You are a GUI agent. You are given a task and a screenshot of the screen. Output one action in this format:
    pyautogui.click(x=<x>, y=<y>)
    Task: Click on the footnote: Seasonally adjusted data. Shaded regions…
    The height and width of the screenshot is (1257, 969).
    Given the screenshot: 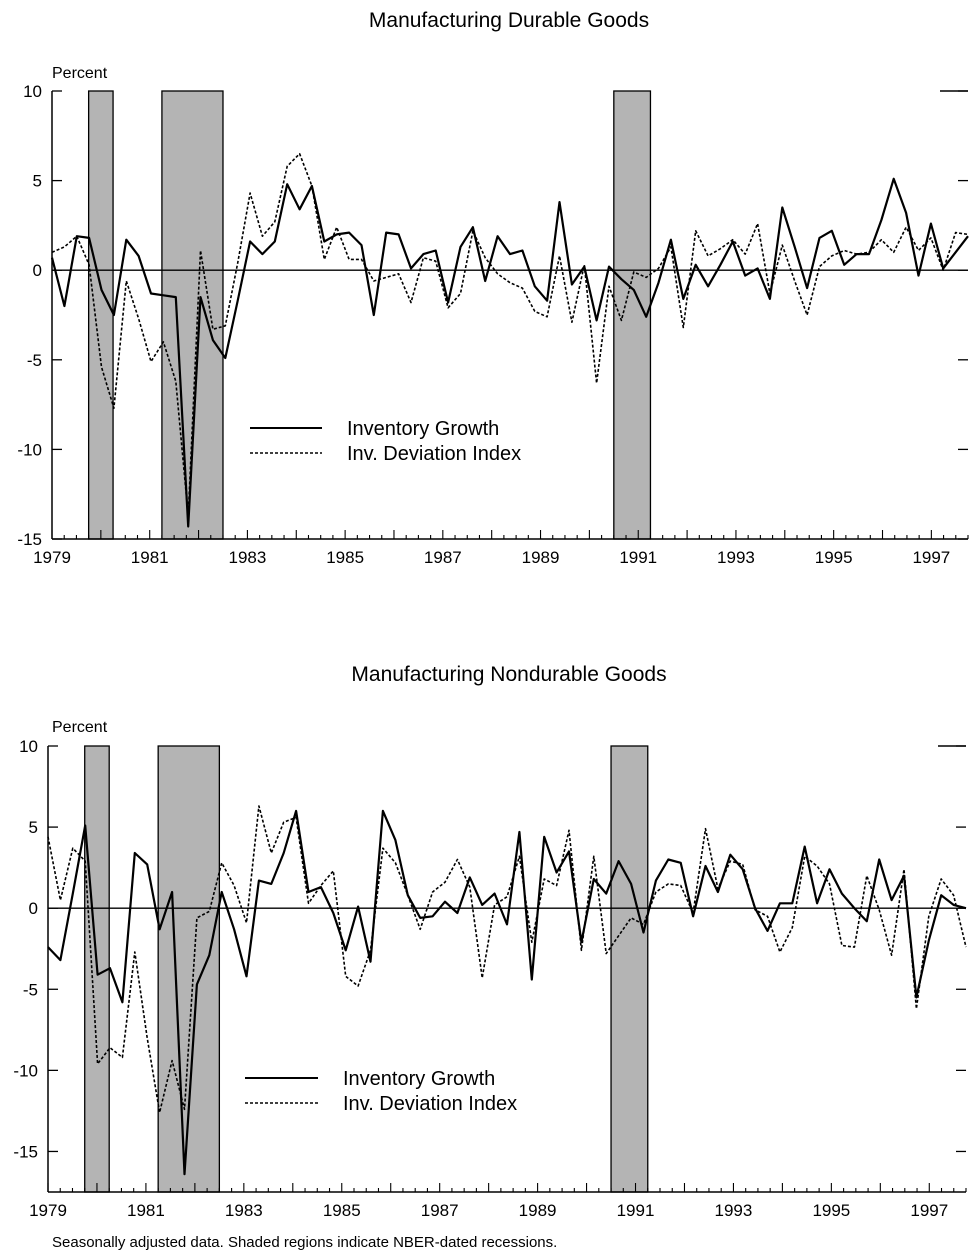 What is the action you would take?
    pyautogui.click(x=304, y=1242)
    